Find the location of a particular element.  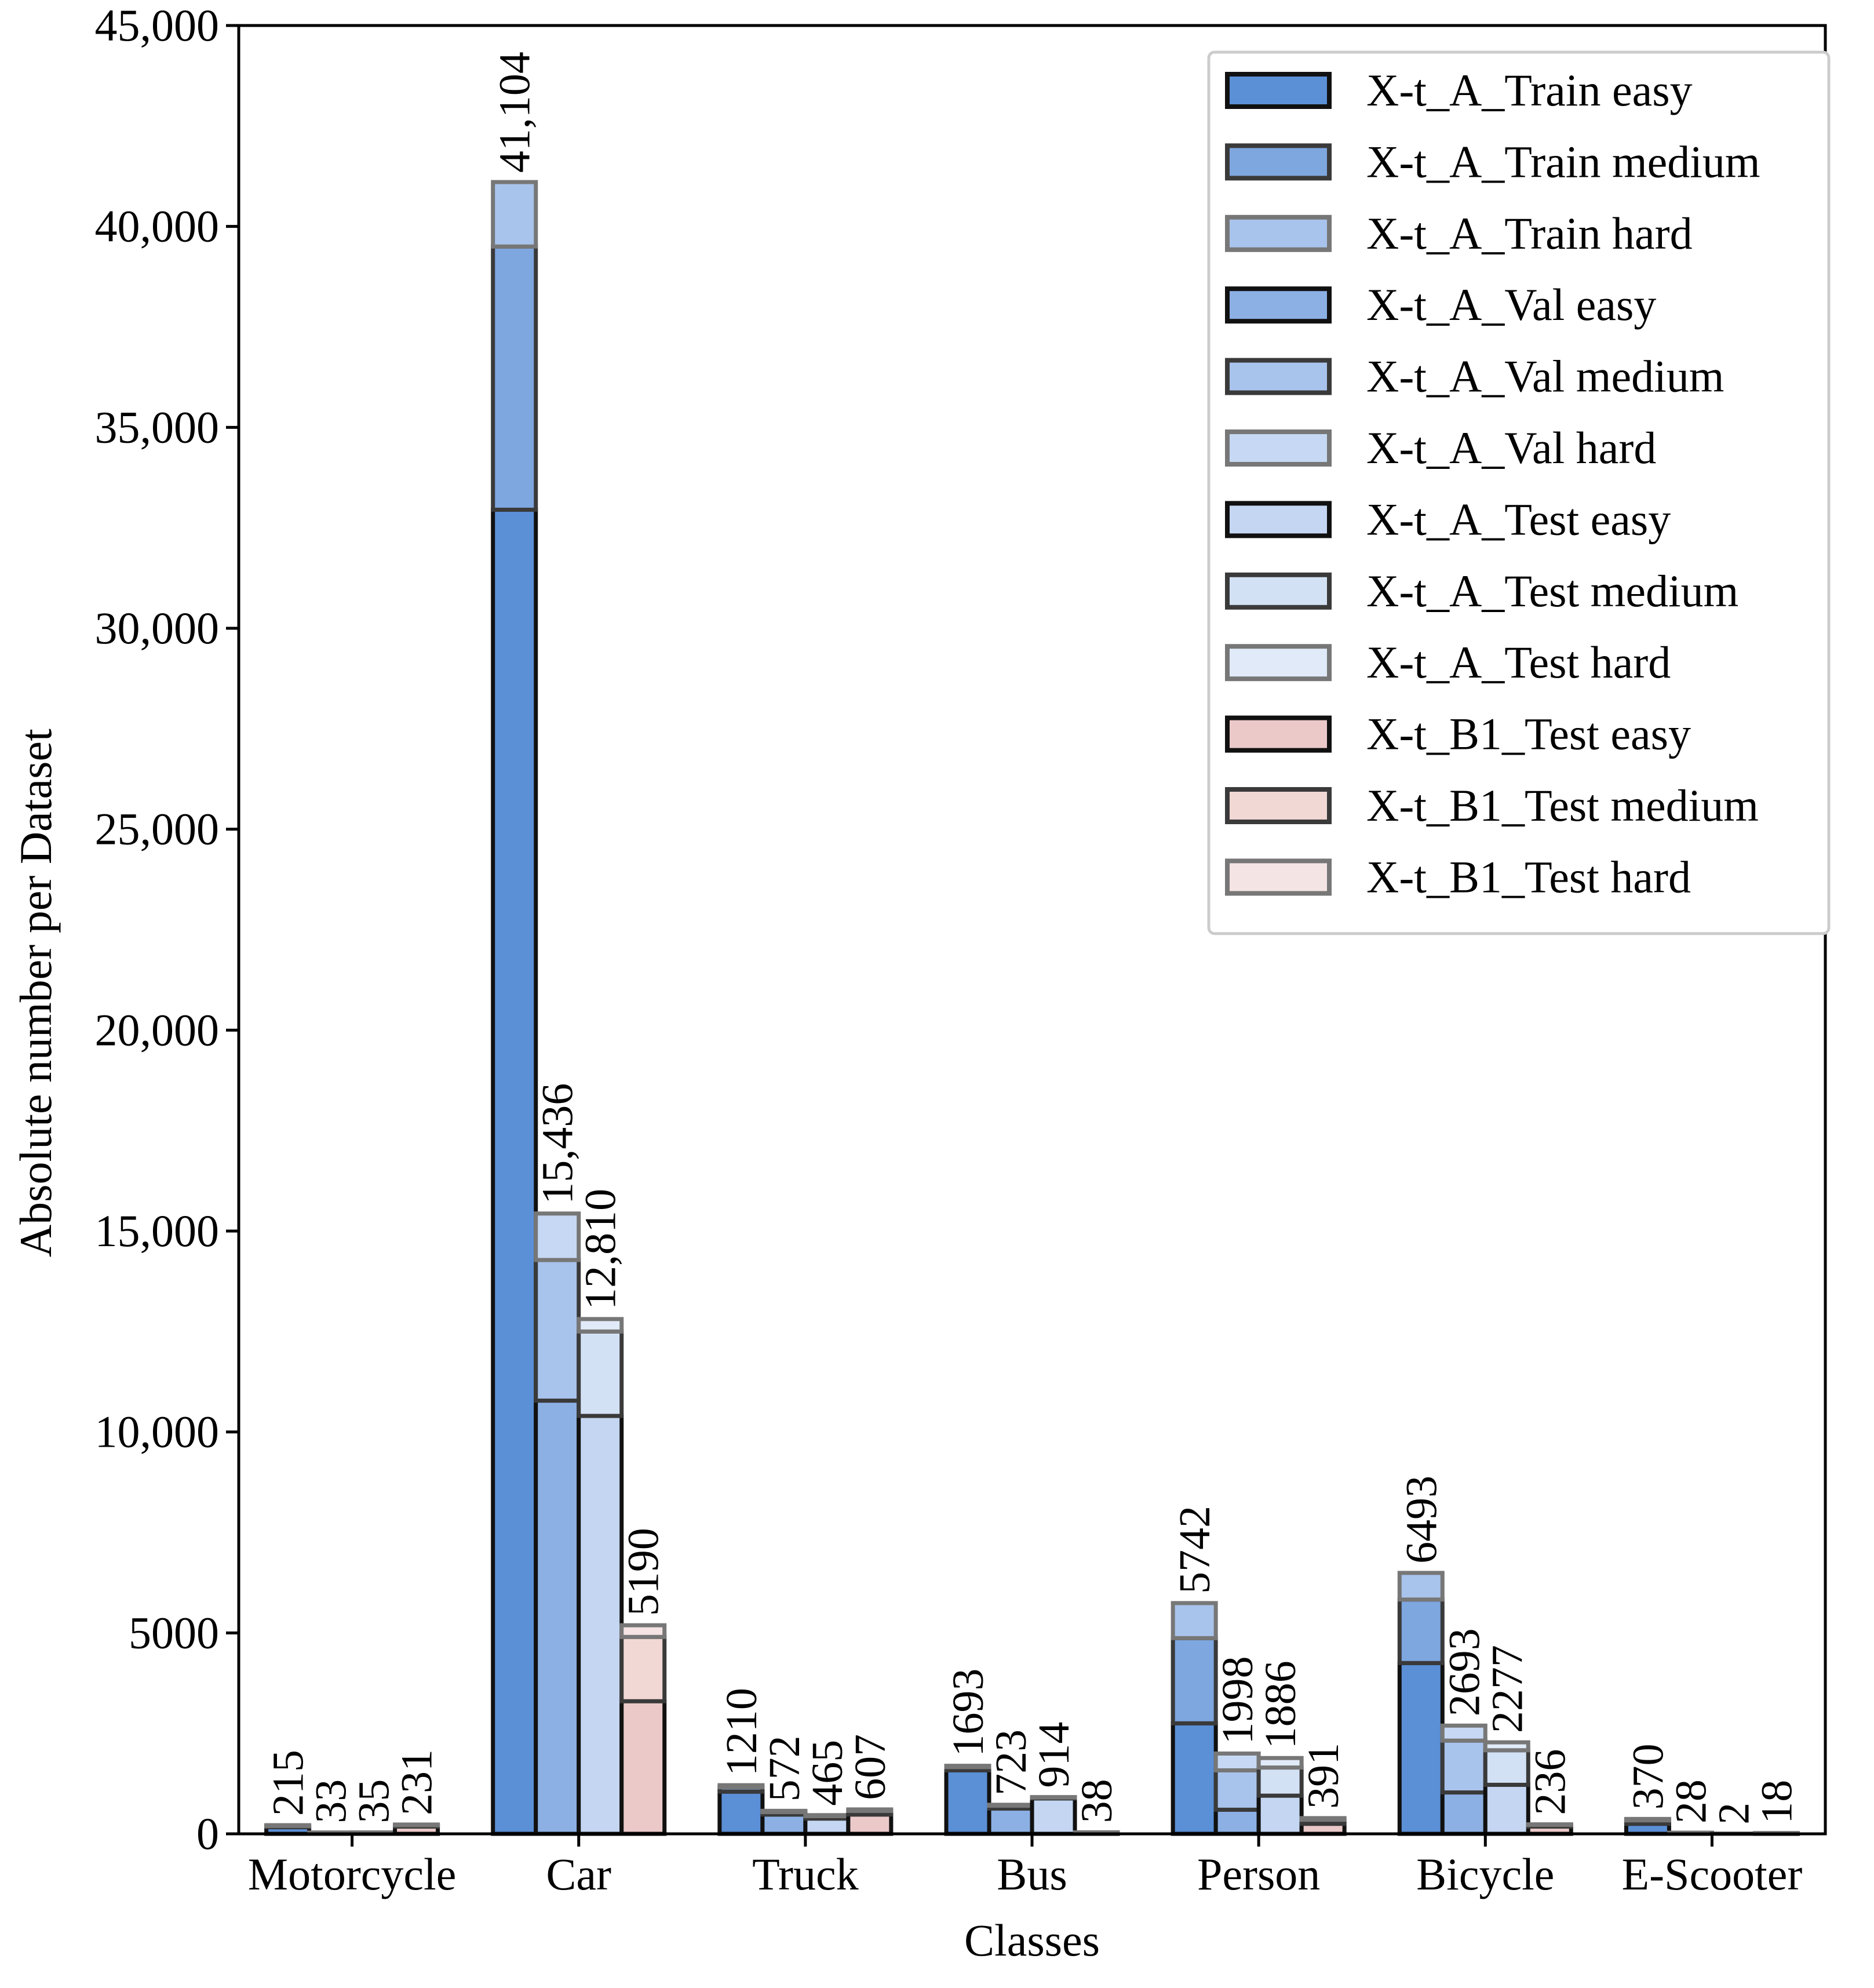

x-tick-label-bicycle: Bicycle is located at coordinates (1485, 1874).